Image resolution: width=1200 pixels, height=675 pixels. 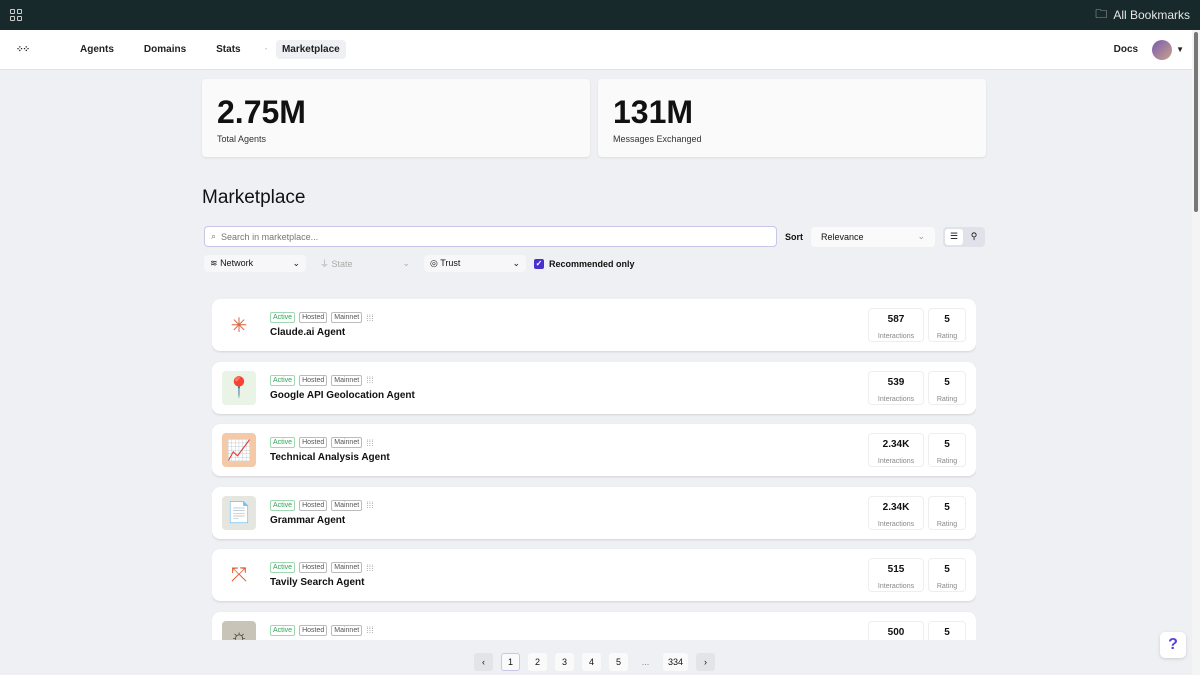 I want to click on logo-icon: ⁘⁘, so click(x=23, y=49).